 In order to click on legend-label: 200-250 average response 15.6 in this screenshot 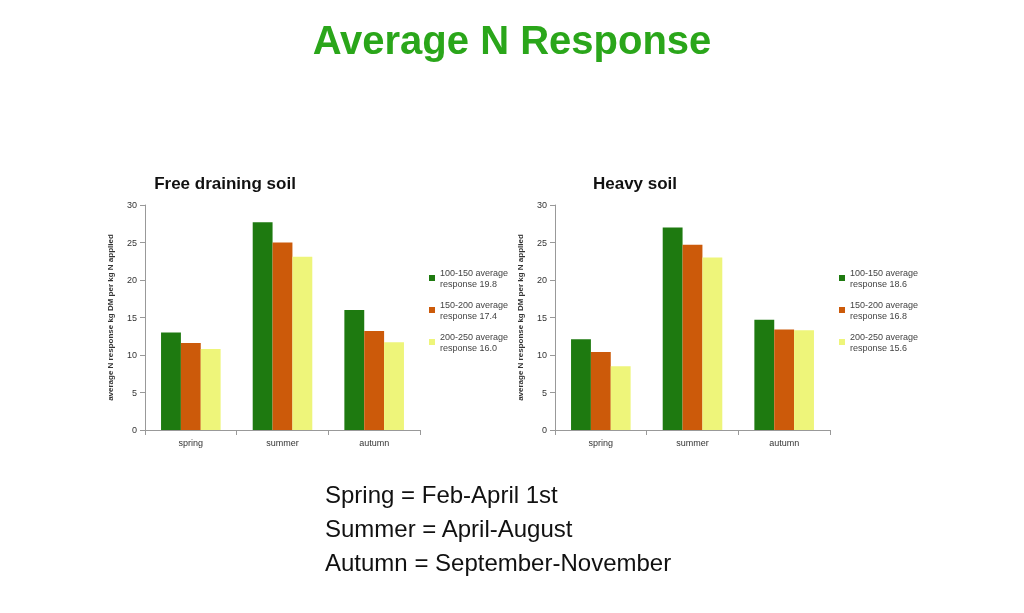, I will do `click(885, 342)`.